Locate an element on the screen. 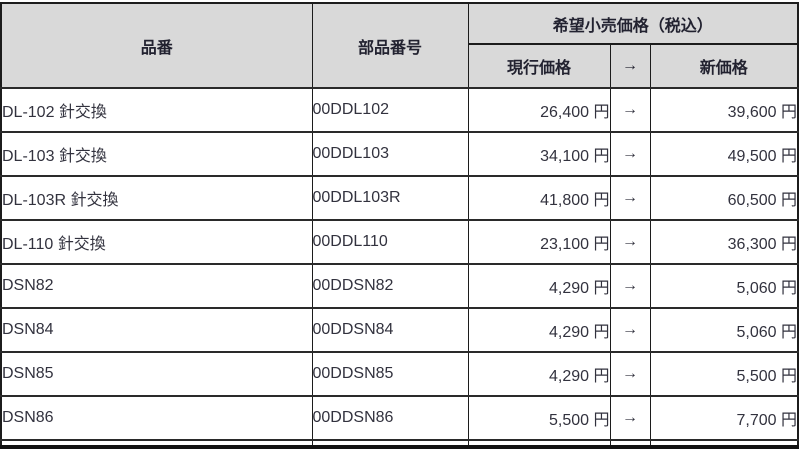 This screenshot has height=455, width=800. current-price-cell: 26,400 円 is located at coordinates (539, 110).